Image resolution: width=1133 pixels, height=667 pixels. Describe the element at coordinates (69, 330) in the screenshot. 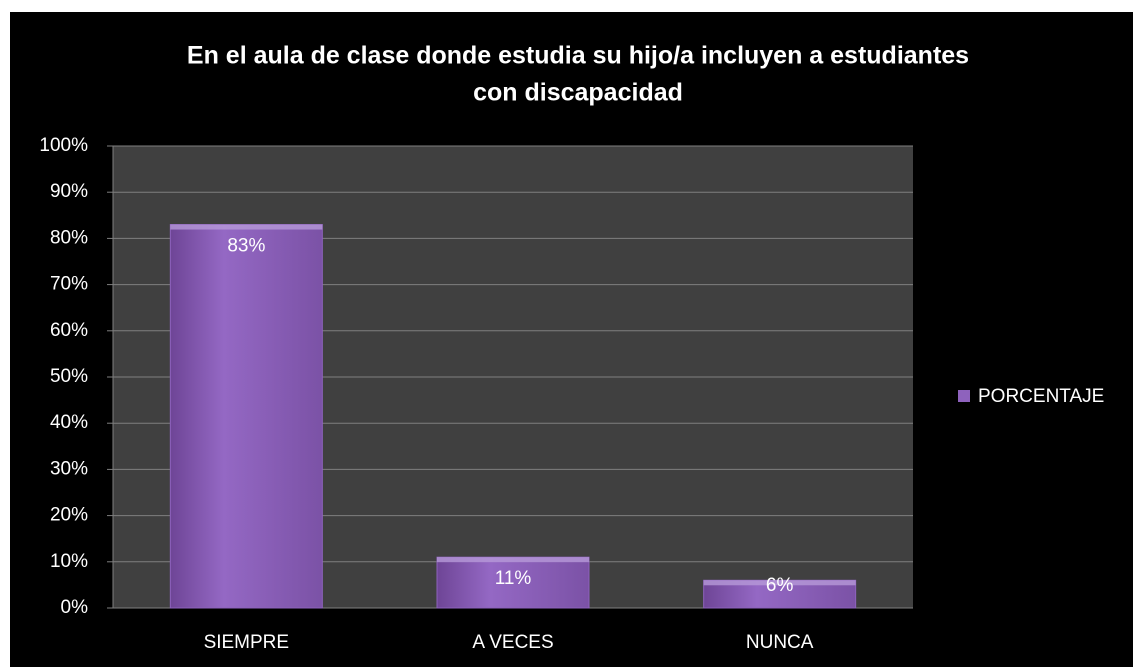

I see `y-tick-label: 60%` at that location.